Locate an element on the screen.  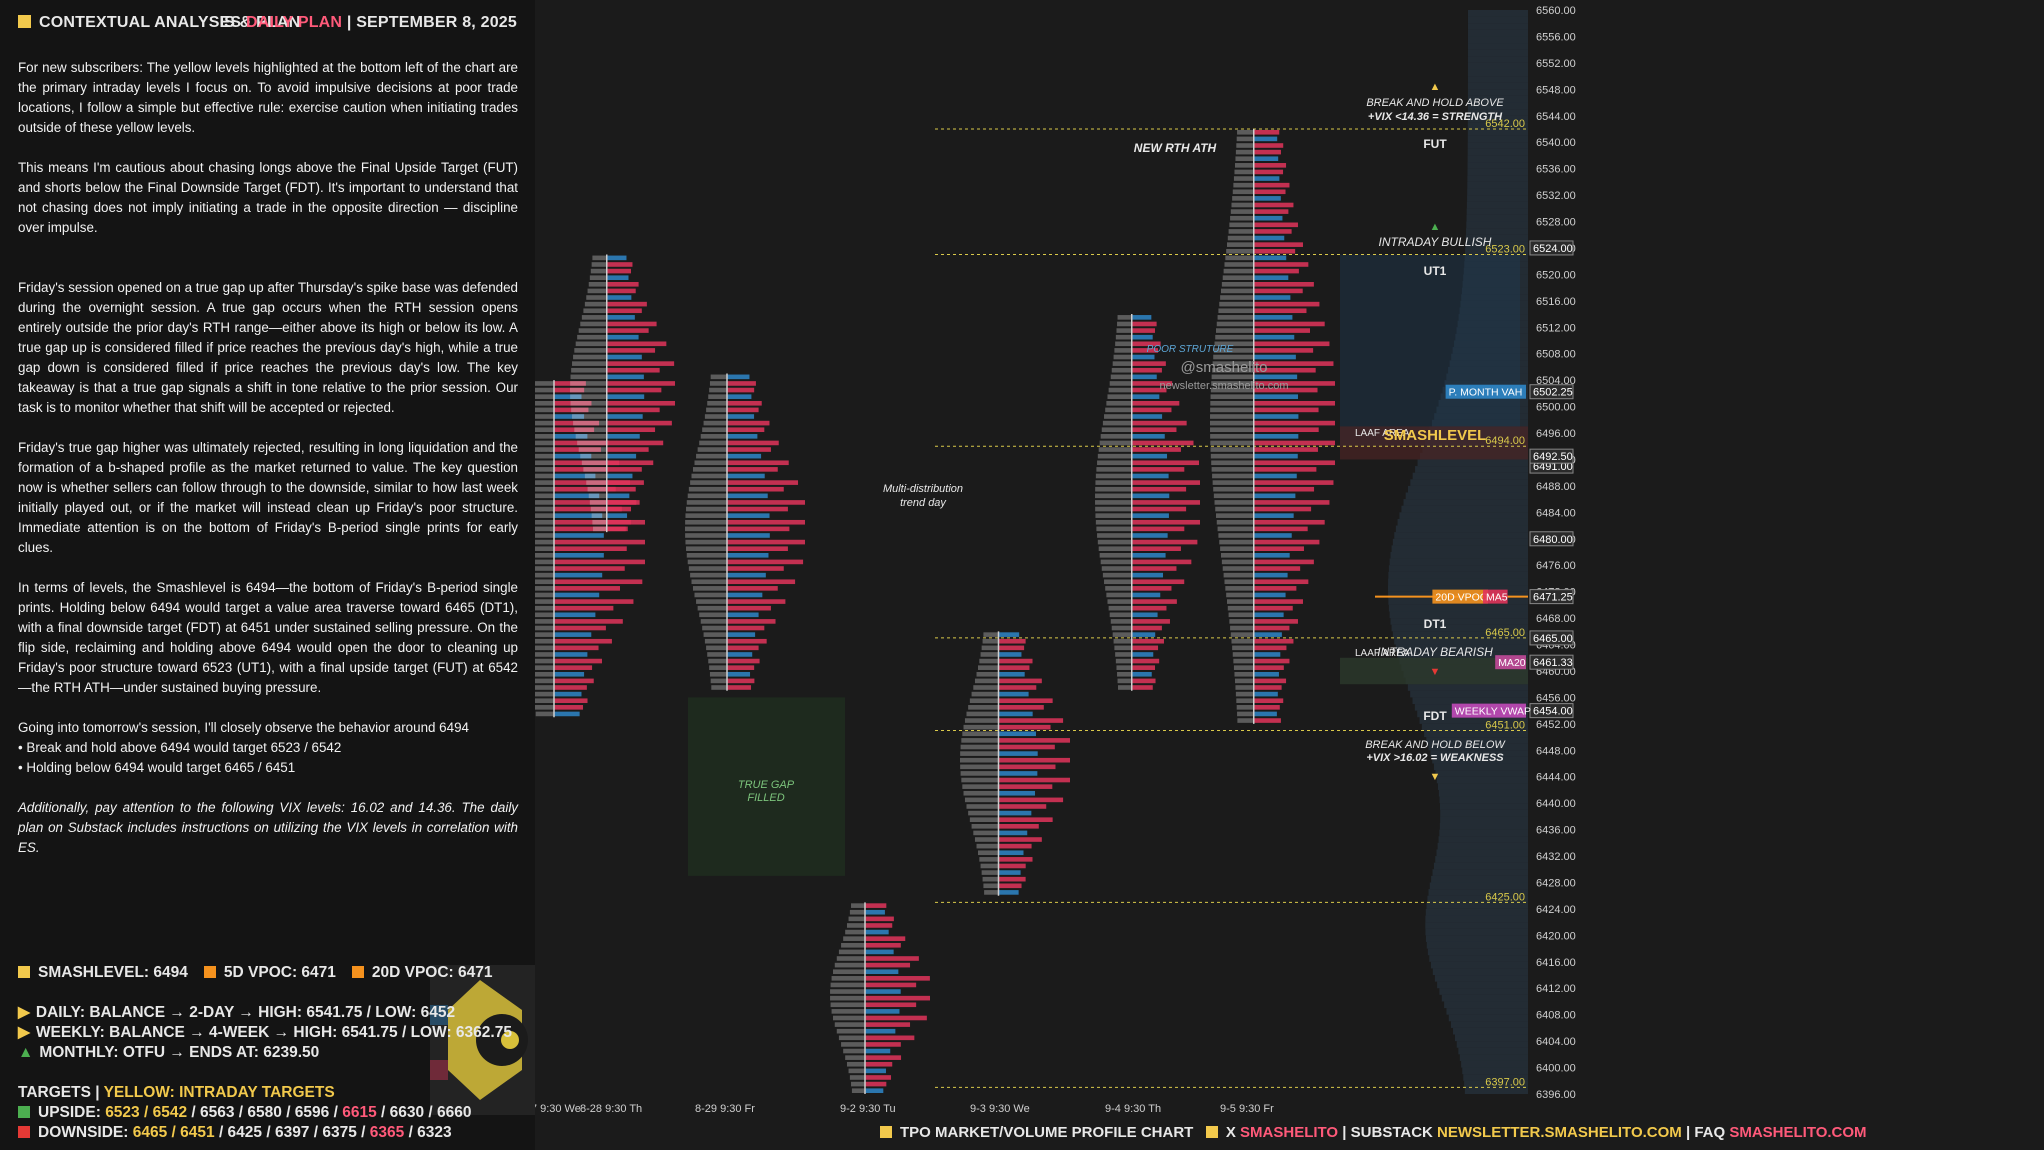
downside-label: DOWNSIDE: is located at coordinates (83, 1132).